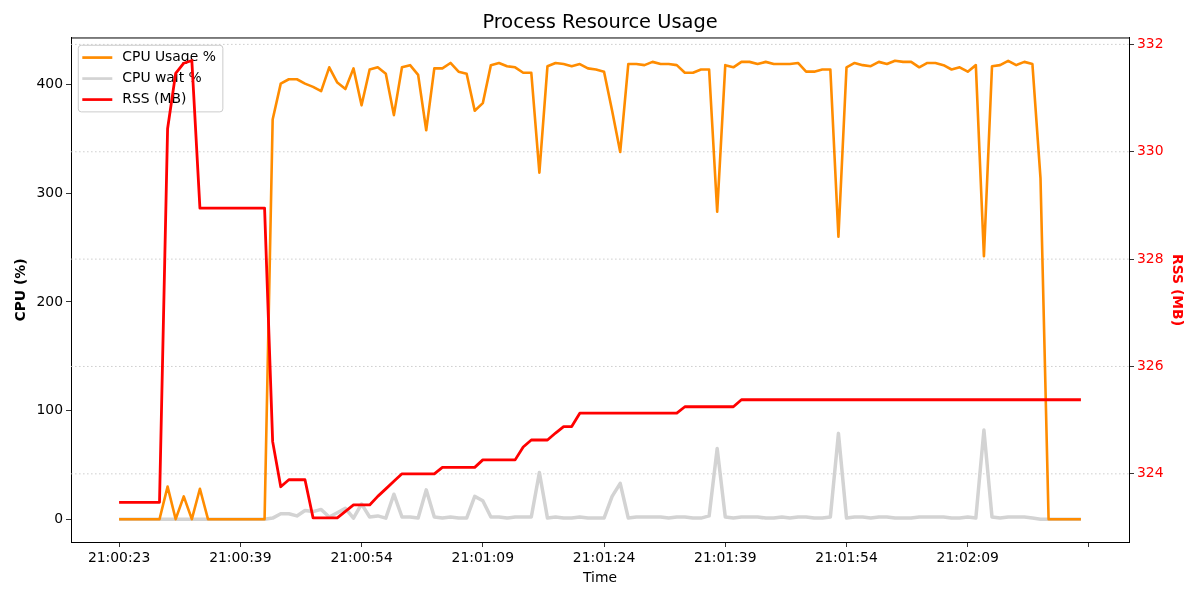 The height and width of the screenshot is (600, 1200). What do you see at coordinates (482, 556) in the screenshot?
I see `x-tick-label: 21:01:09` at bounding box center [482, 556].